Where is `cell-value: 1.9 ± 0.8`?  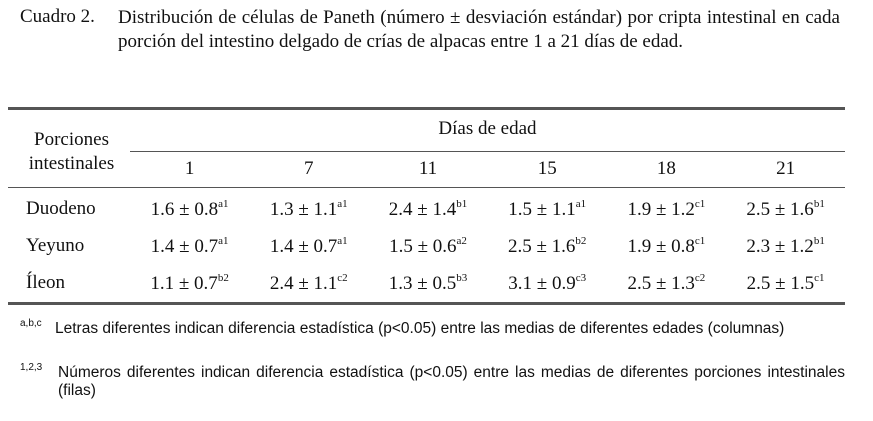 cell-value: 1.9 ± 0.8 is located at coordinates (661, 246).